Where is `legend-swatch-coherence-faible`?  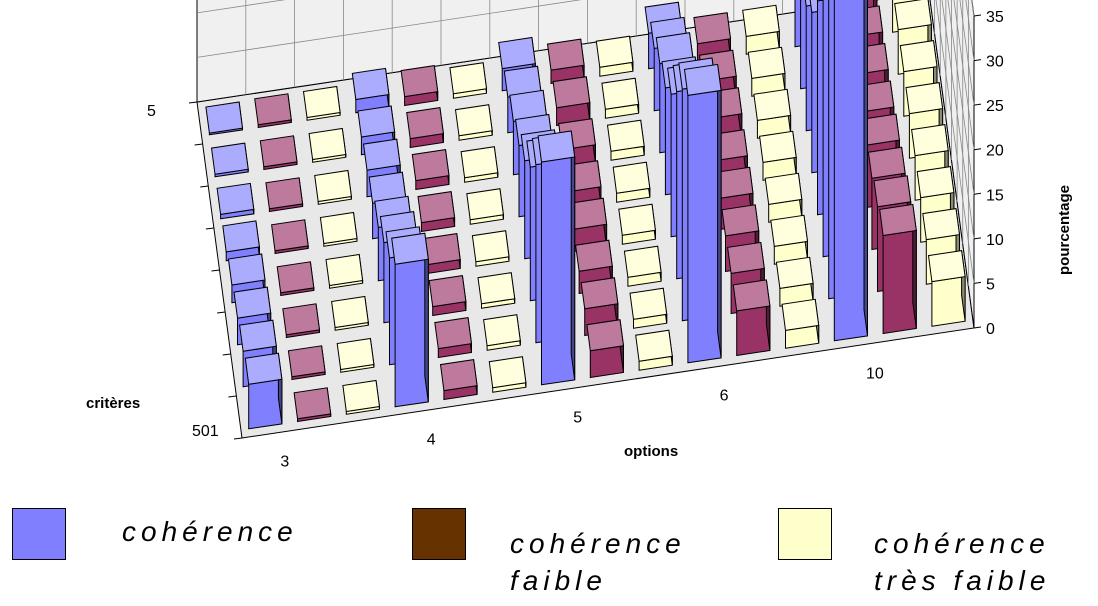 legend-swatch-coherence-faible is located at coordinates (439, 534).